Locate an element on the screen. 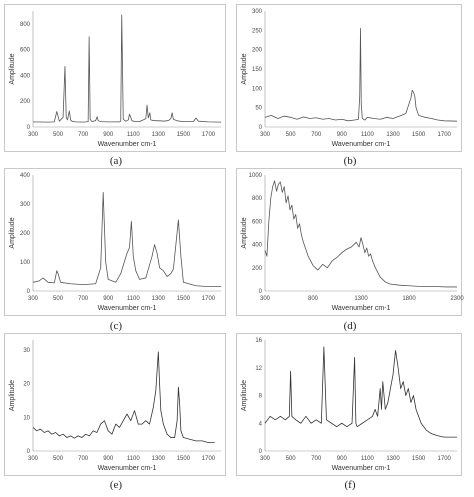 This screenshot has width=474, height=497. y-tick-label: 250 is located at coordinates (257, 31).